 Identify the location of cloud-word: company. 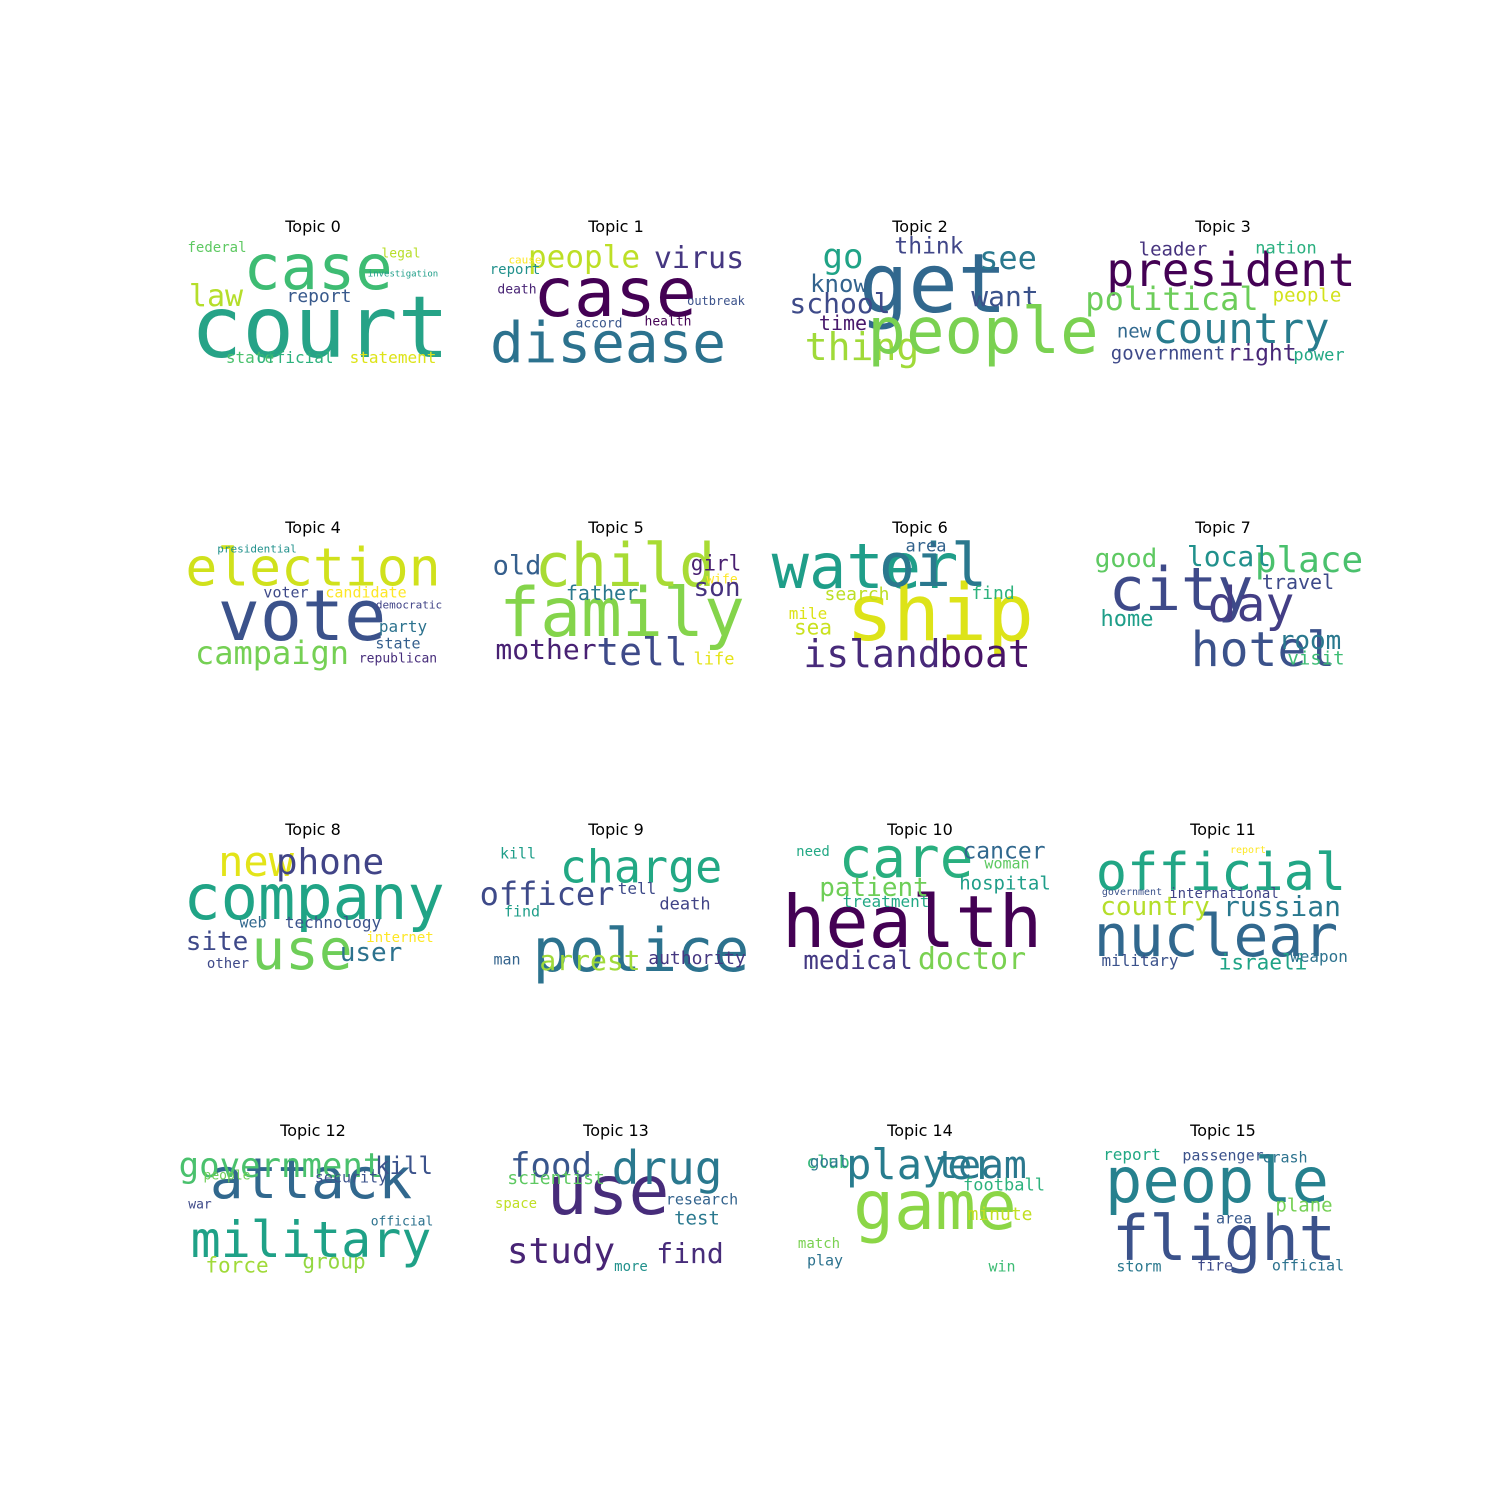
(314, 897).